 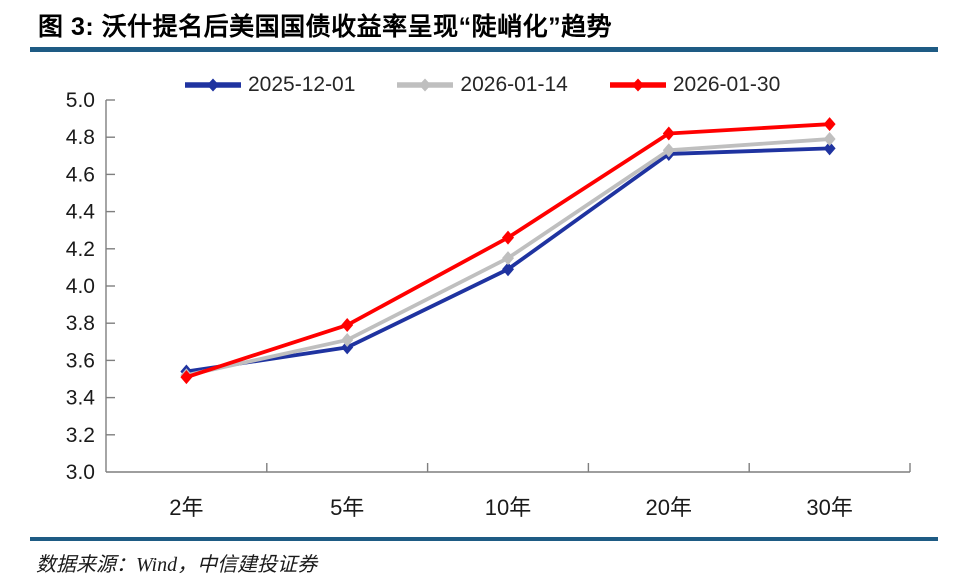 What do you see at coordinates (669, 507) in the screenshot?
I see `x-tick-label: 20年` at bounding box center [669, 507].